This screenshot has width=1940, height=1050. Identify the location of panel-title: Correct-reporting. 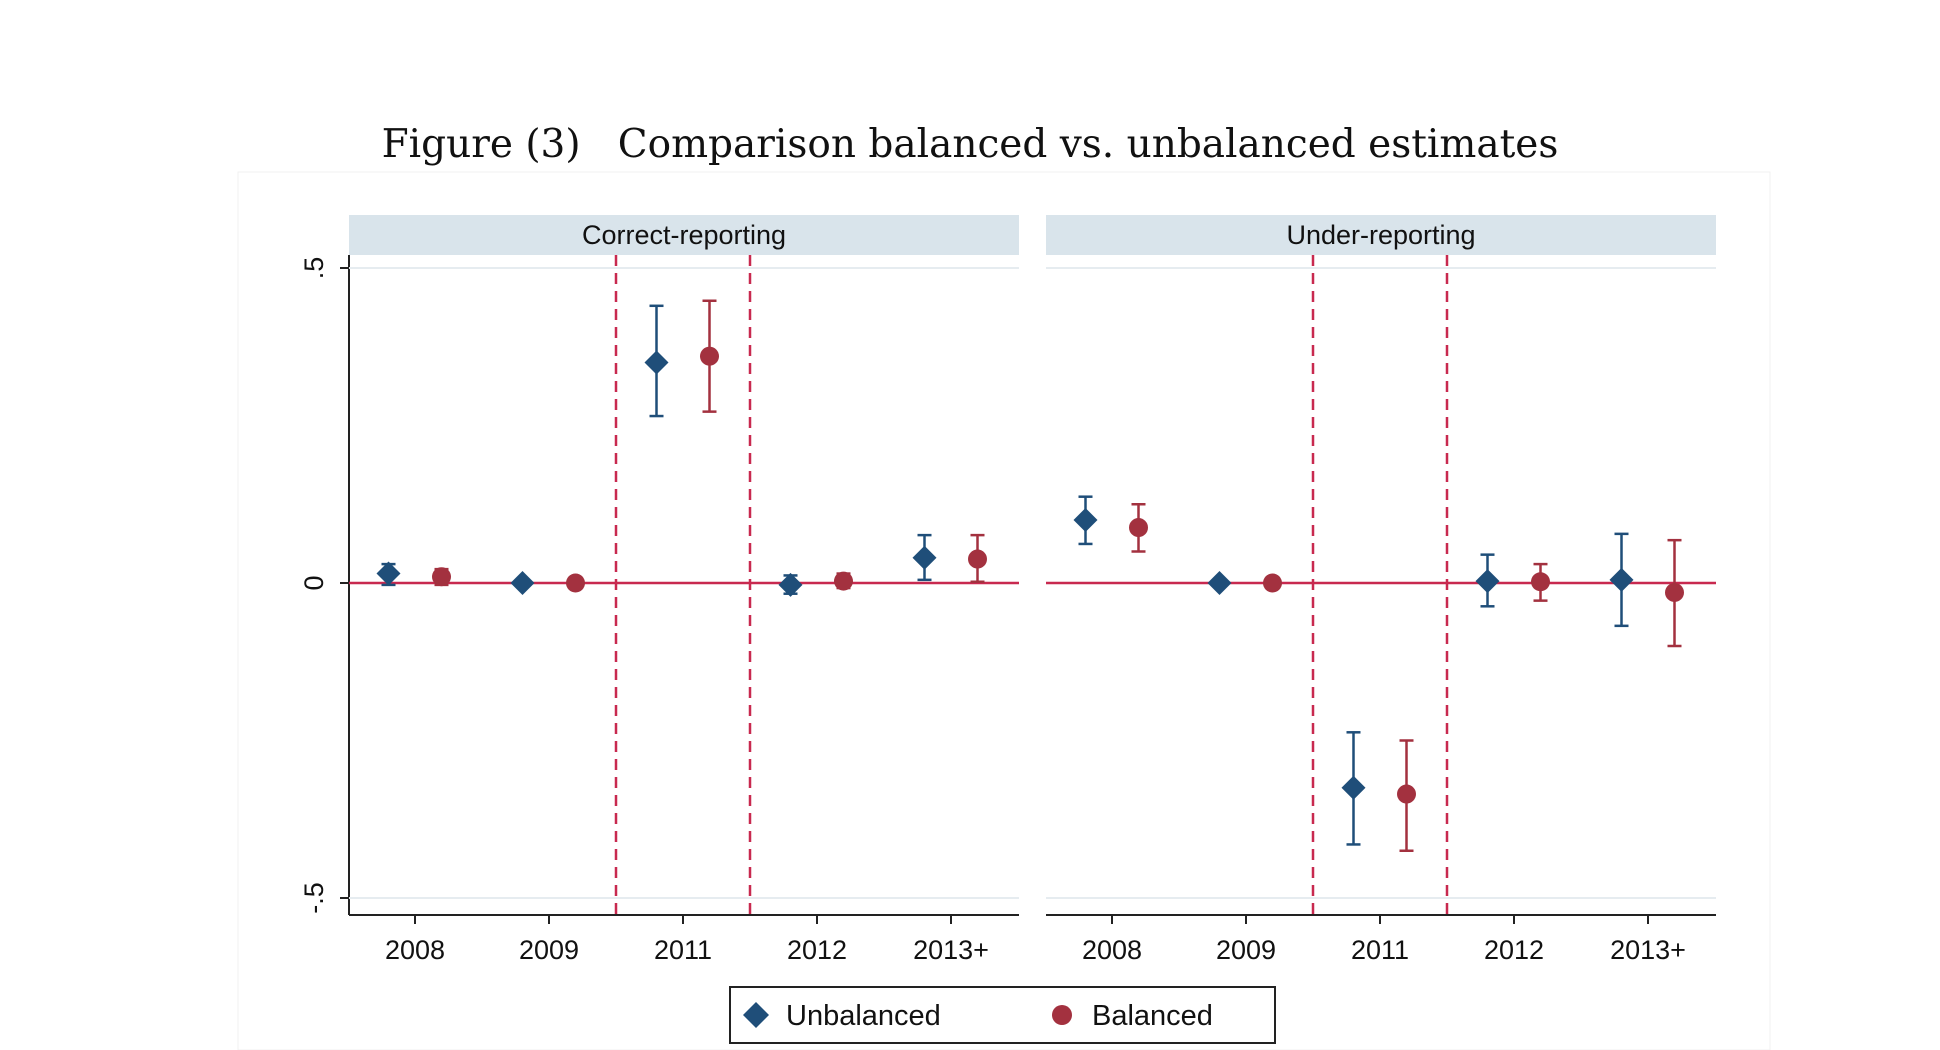
(684, 235).